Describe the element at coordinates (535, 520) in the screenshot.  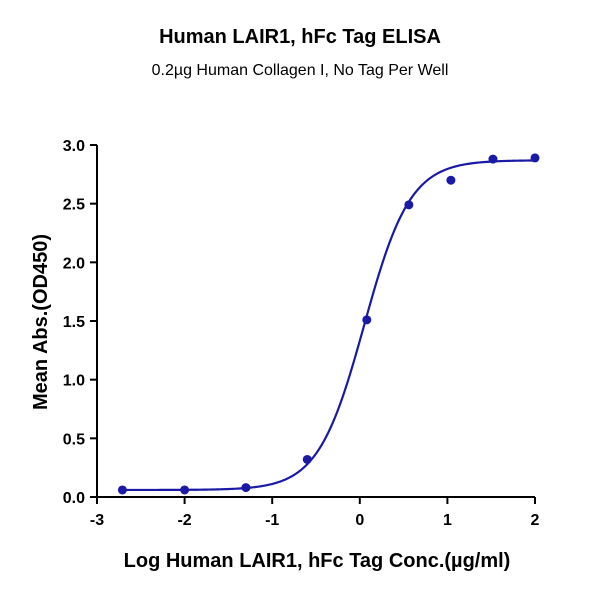
I see `x-tick-label: 2` at that location.